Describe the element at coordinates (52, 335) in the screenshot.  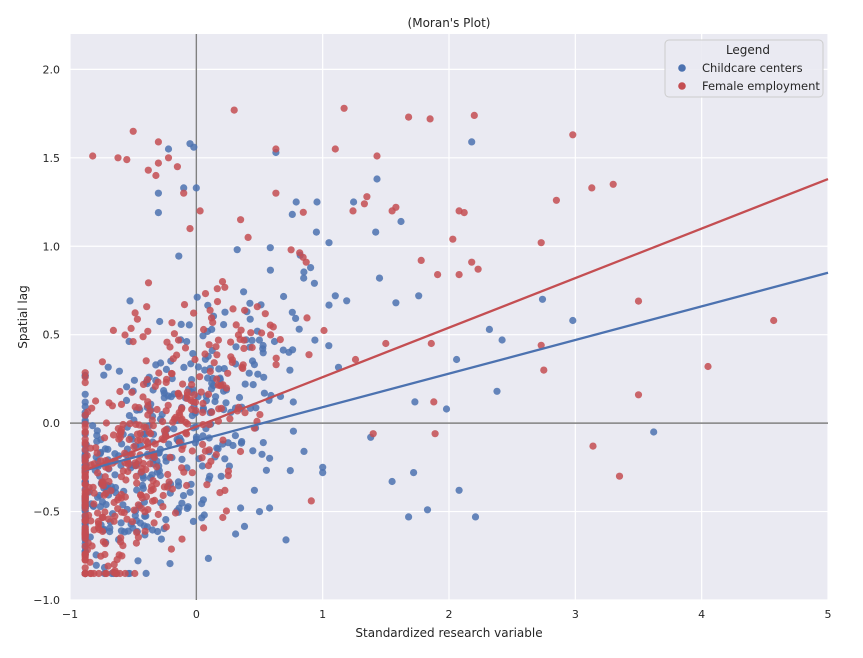
I see `y-tick-label: 0.5` at that location.